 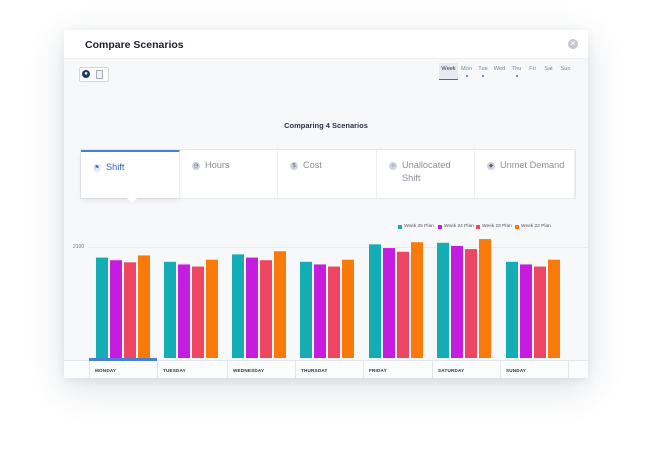 I want to click on metric-tab-label: Unallocated Shift, so click(x=426, y=171).